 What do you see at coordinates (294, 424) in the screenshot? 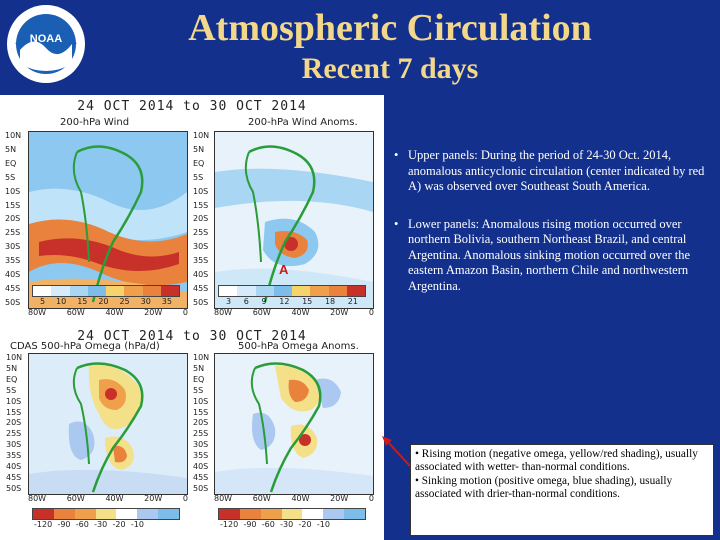
I see `lower-right-omega-anomaly-map` at bounding box center [294, 424].